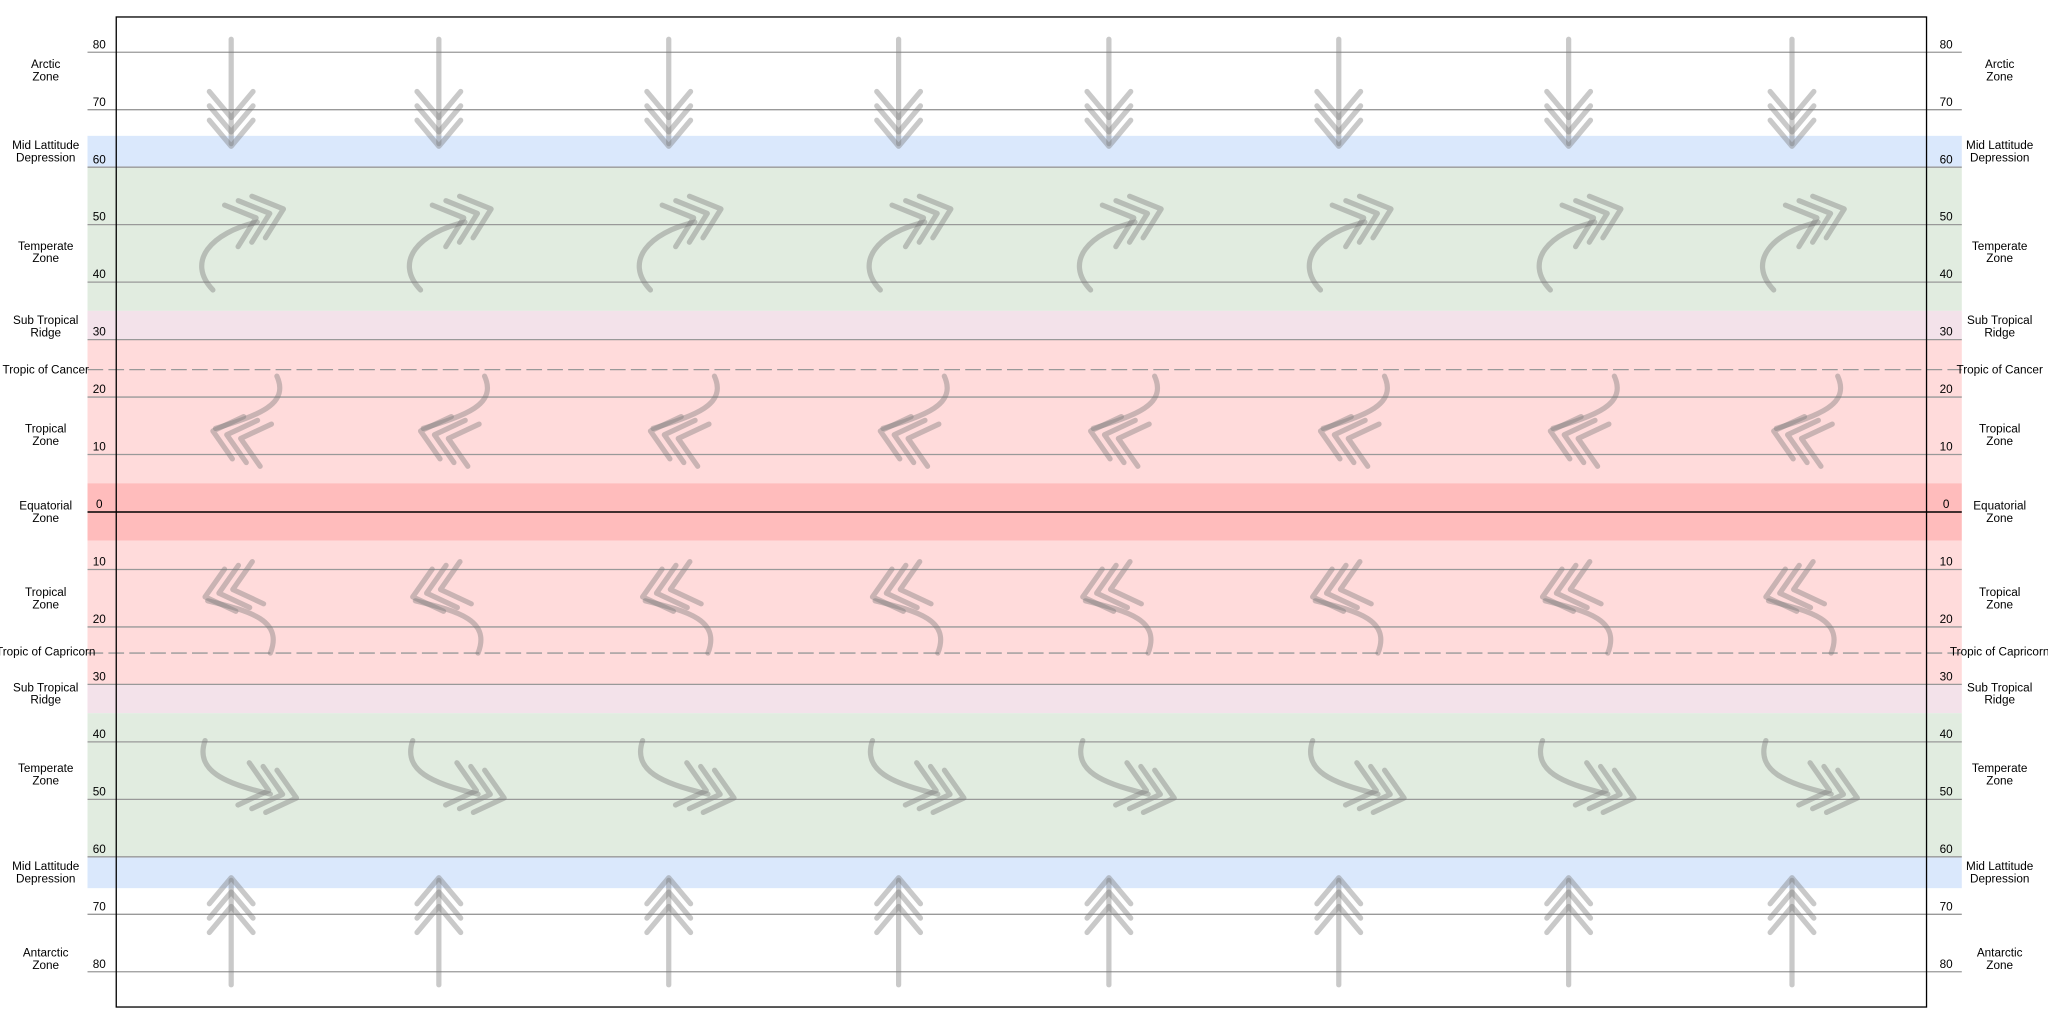 The height and width of the screenshot is (1024, 2048). I want to click on zone-label: Antarctic, so click(2000, 952).